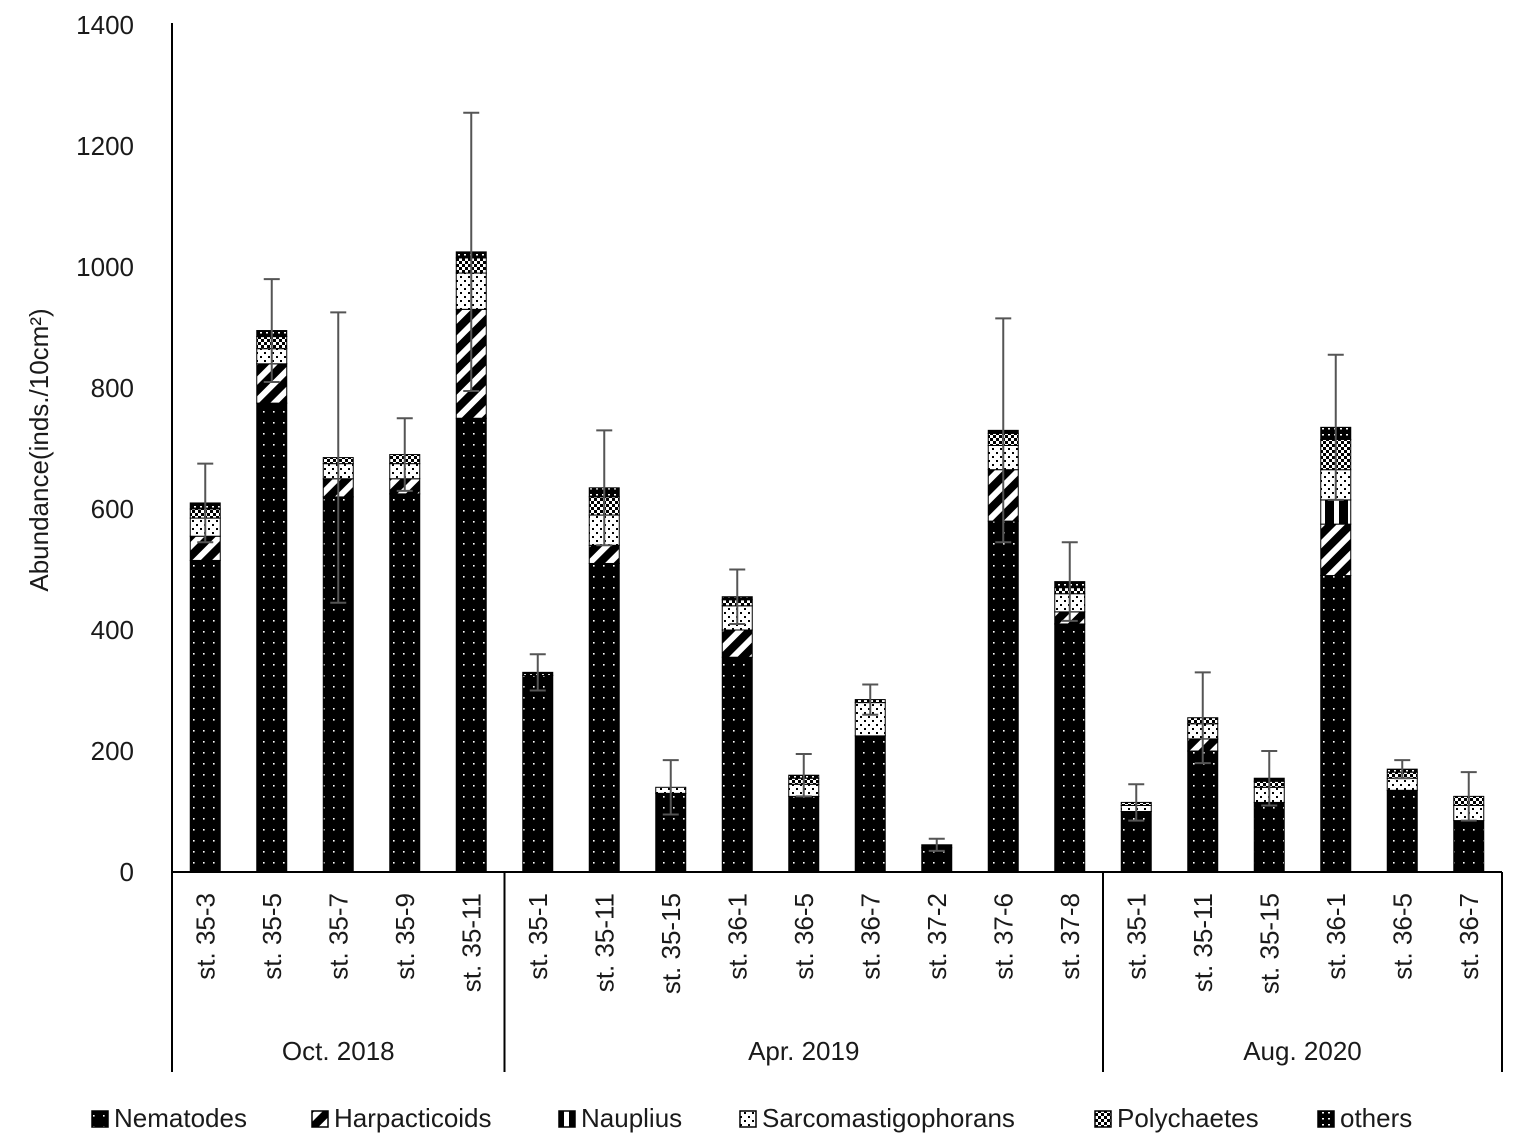  Describe the element at coordinates (105, 25) in the screenshot. I see `y-tick-label: 1400` at that location.